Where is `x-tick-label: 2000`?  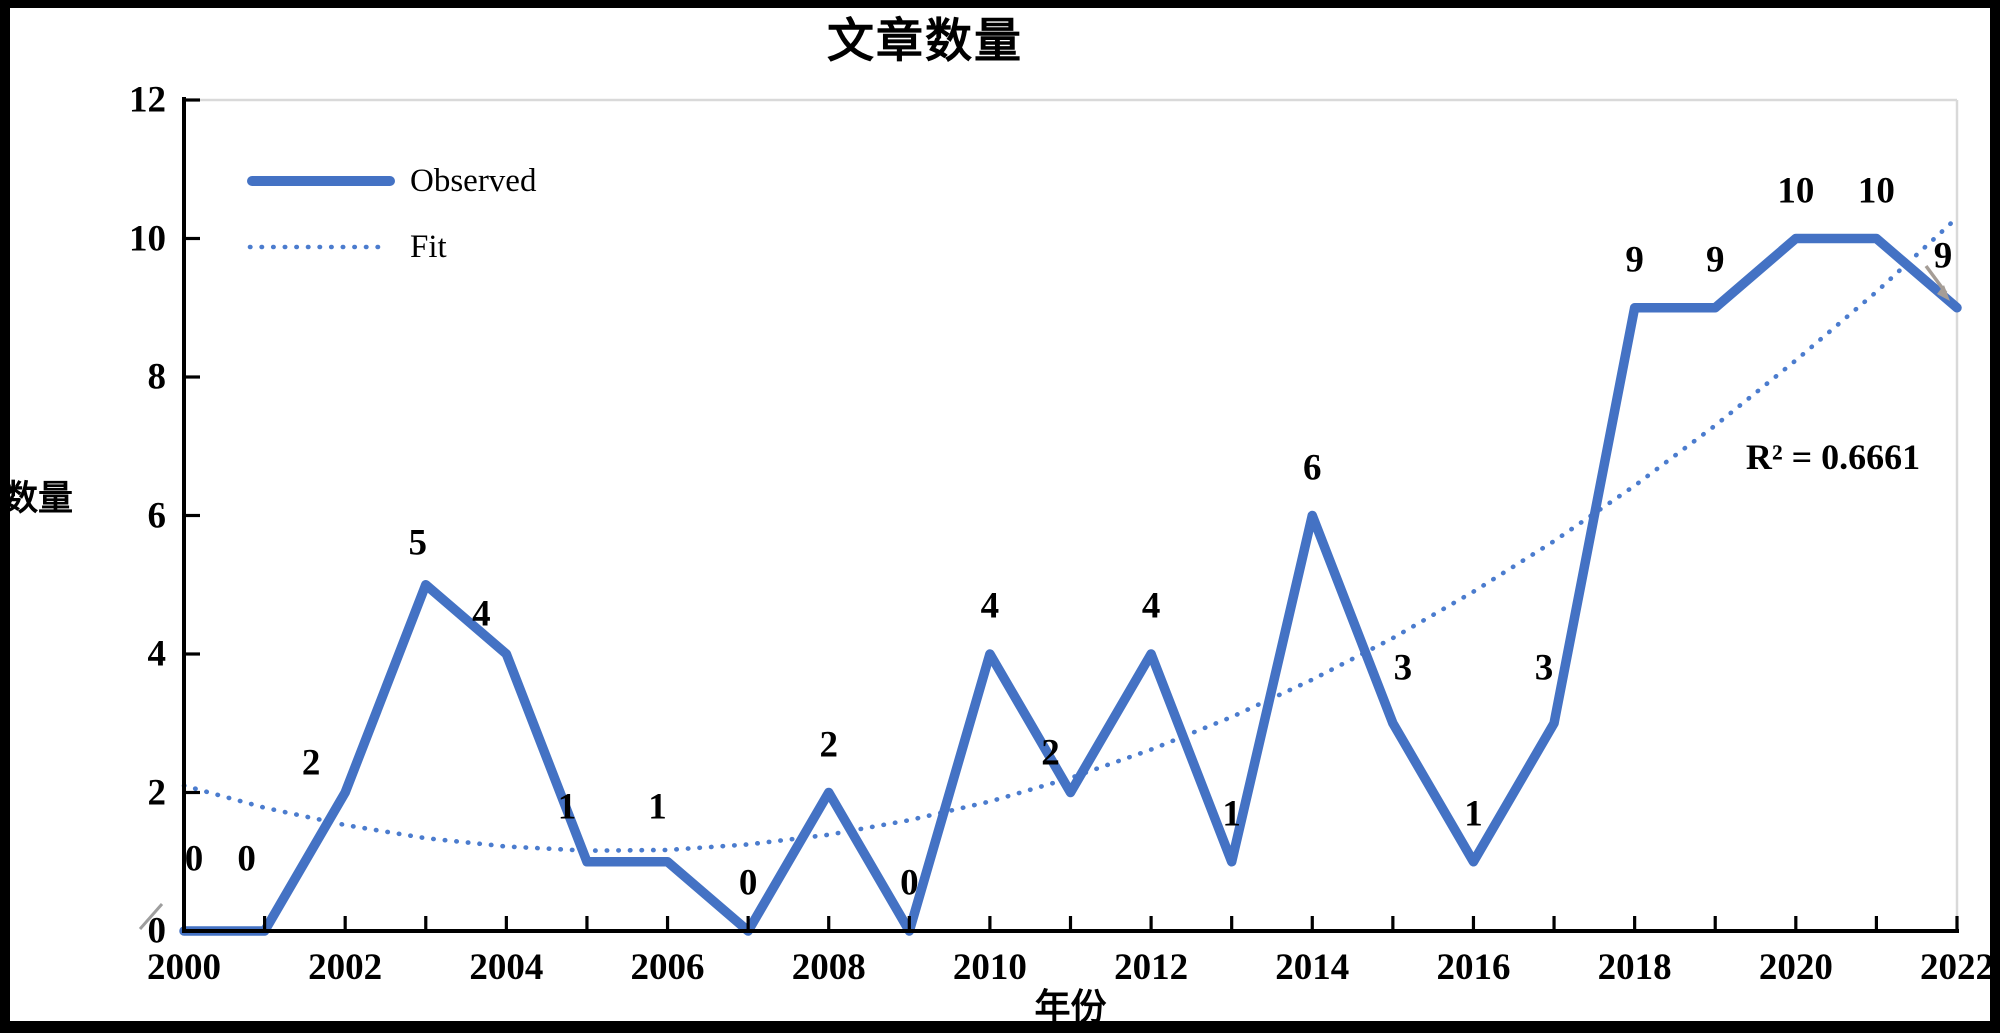
x-tick-label: 2000 is located at coordinates (184, 967).